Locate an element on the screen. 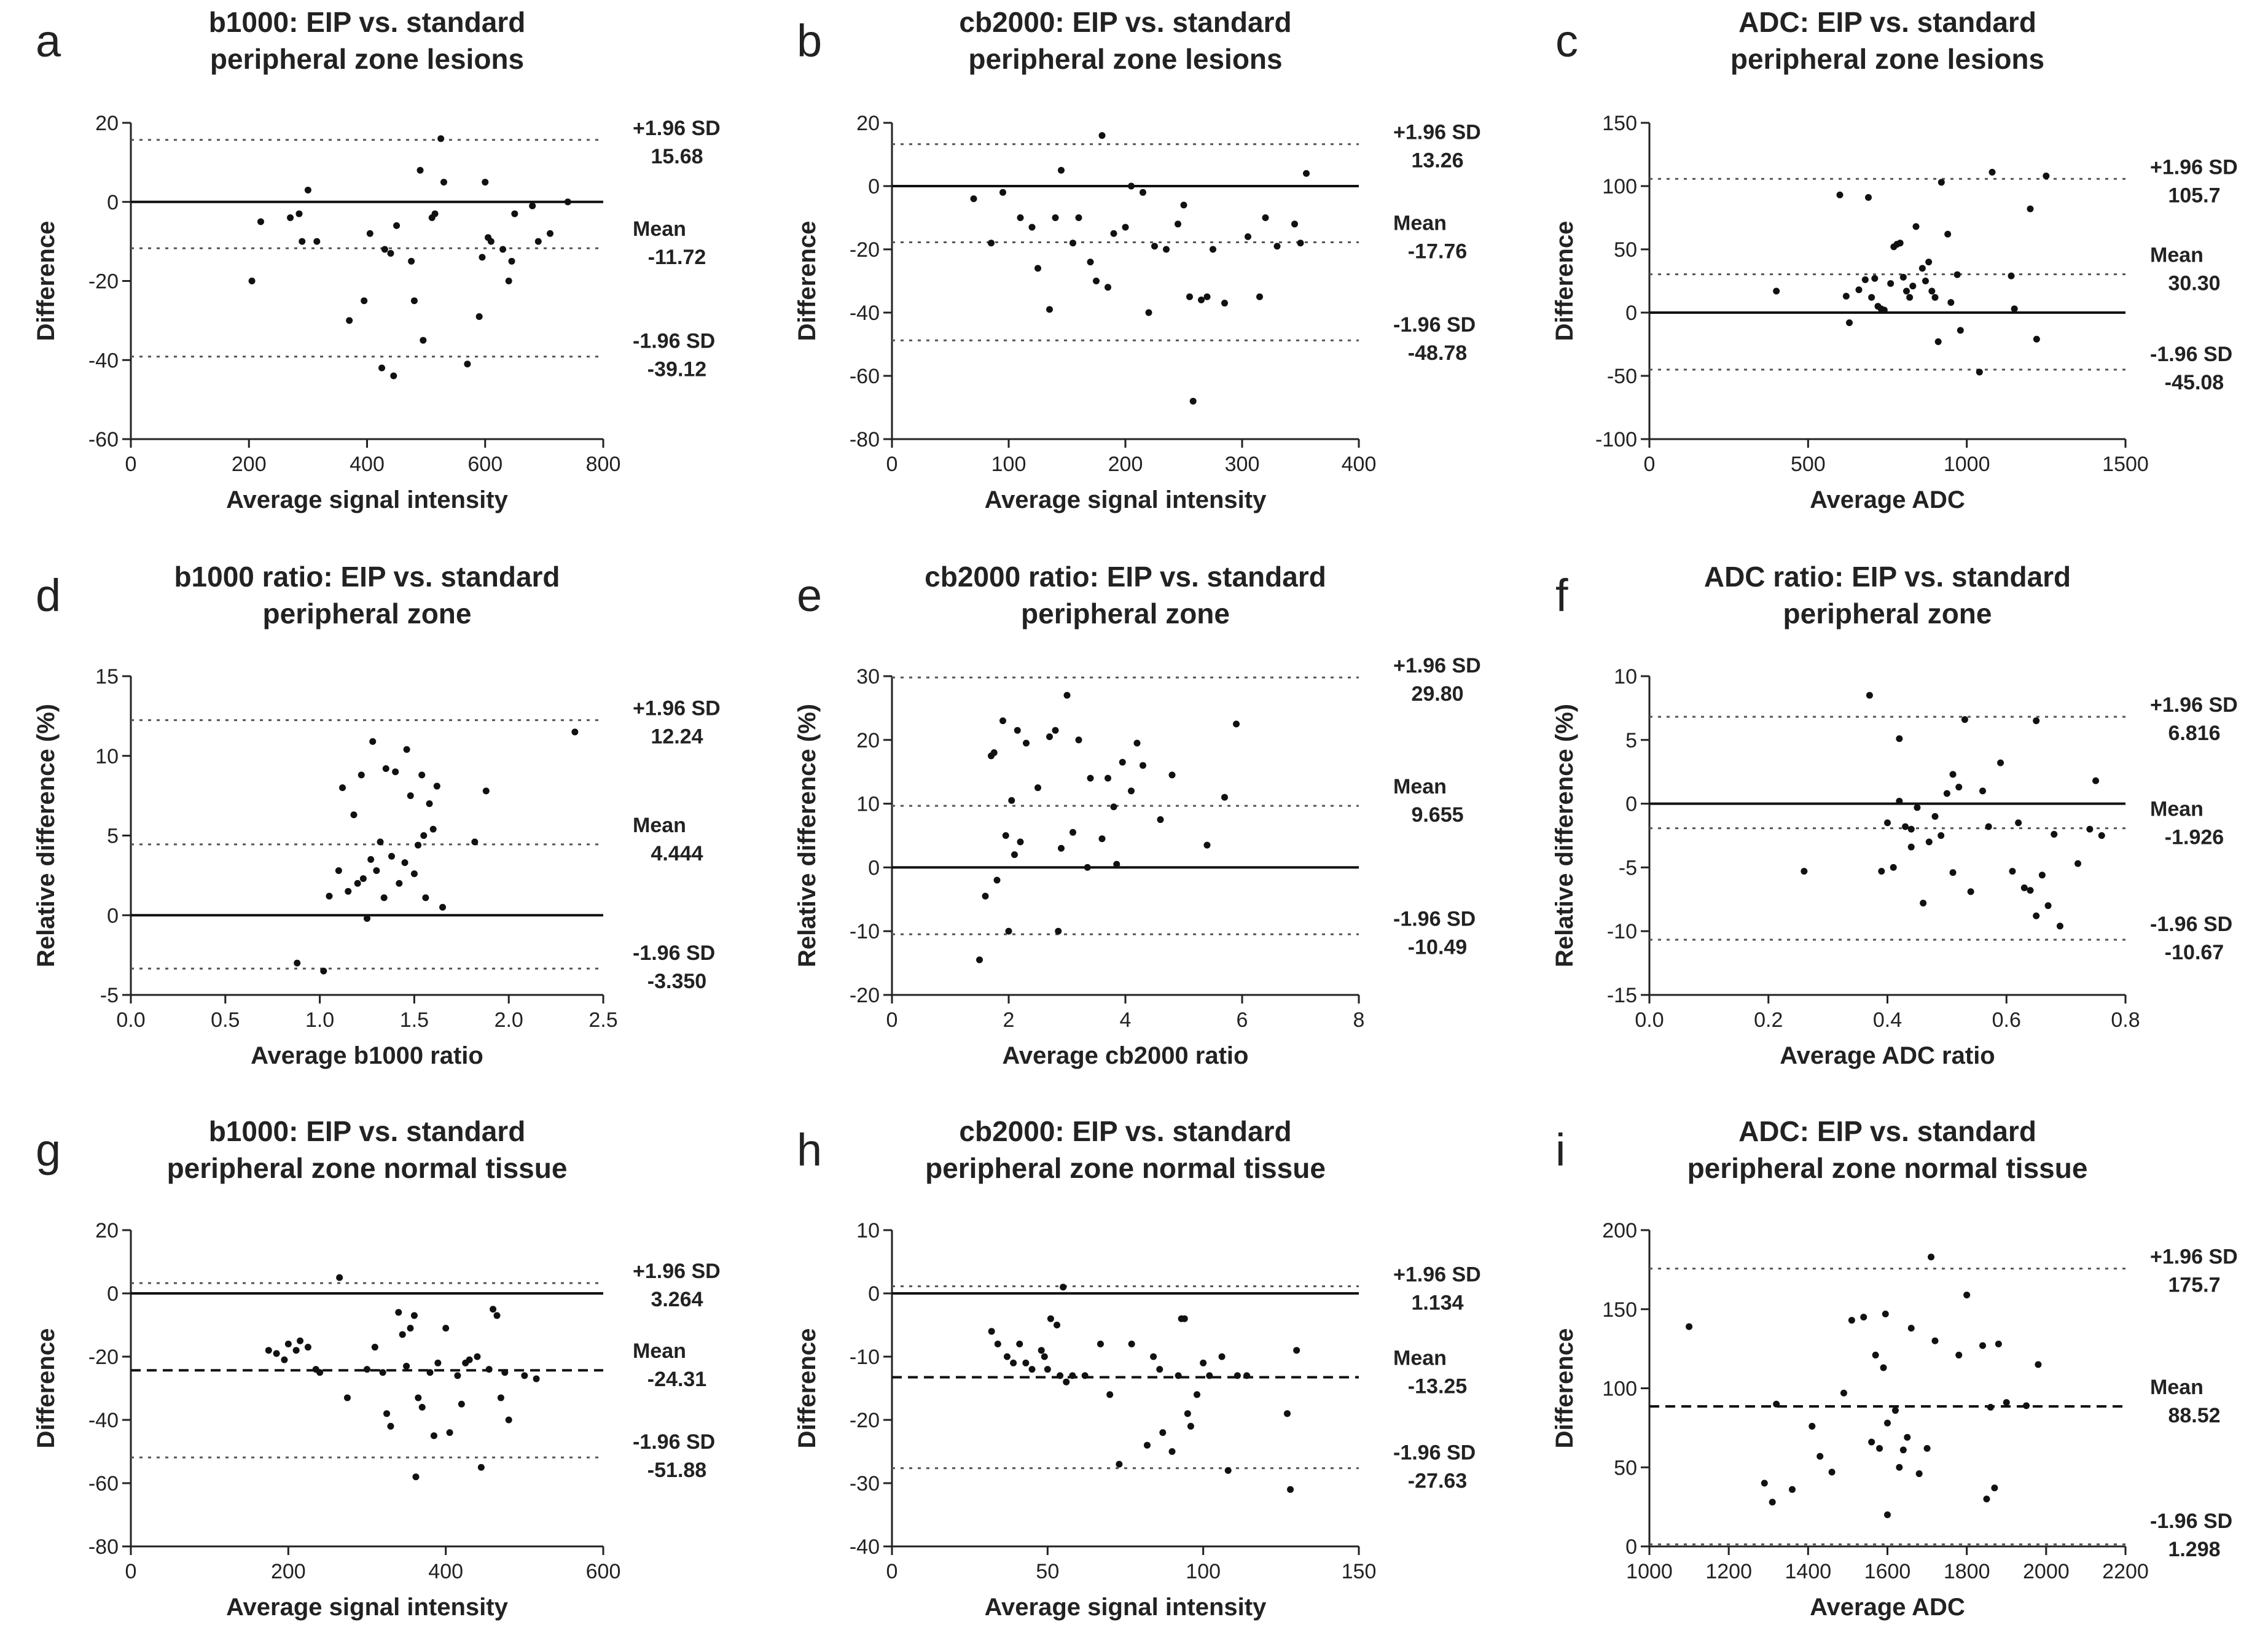 This screenshot has height=1641, width=2268. chart-title-line: b1000 ratio: EIP vs. standard is located at coordinates (367, 577).